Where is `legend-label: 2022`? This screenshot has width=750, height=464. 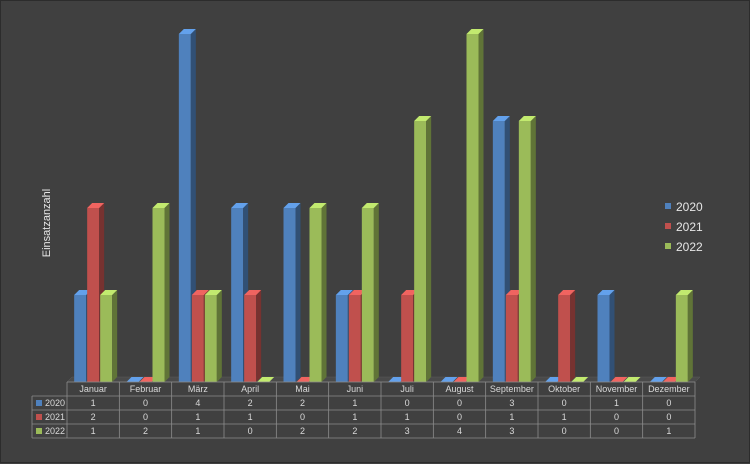 legend-label: 2022 is located at coordinates (689, 247).